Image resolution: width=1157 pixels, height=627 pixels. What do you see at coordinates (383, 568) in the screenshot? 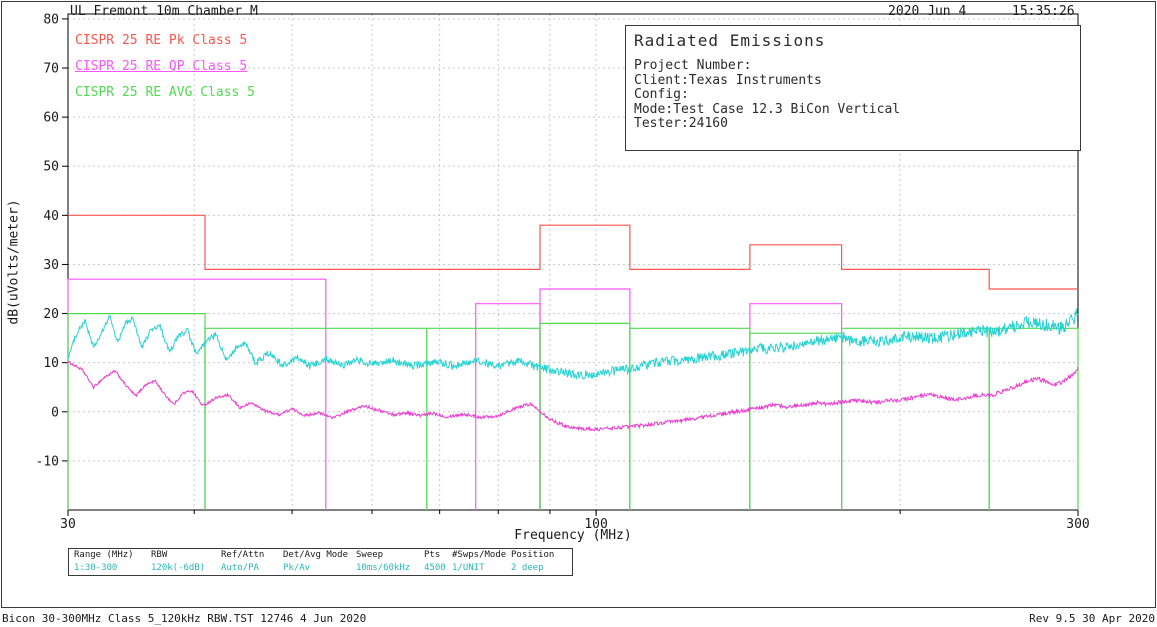
I see `settings-value-cell: 10ms/60kHz` at bounding box center [383, 568].